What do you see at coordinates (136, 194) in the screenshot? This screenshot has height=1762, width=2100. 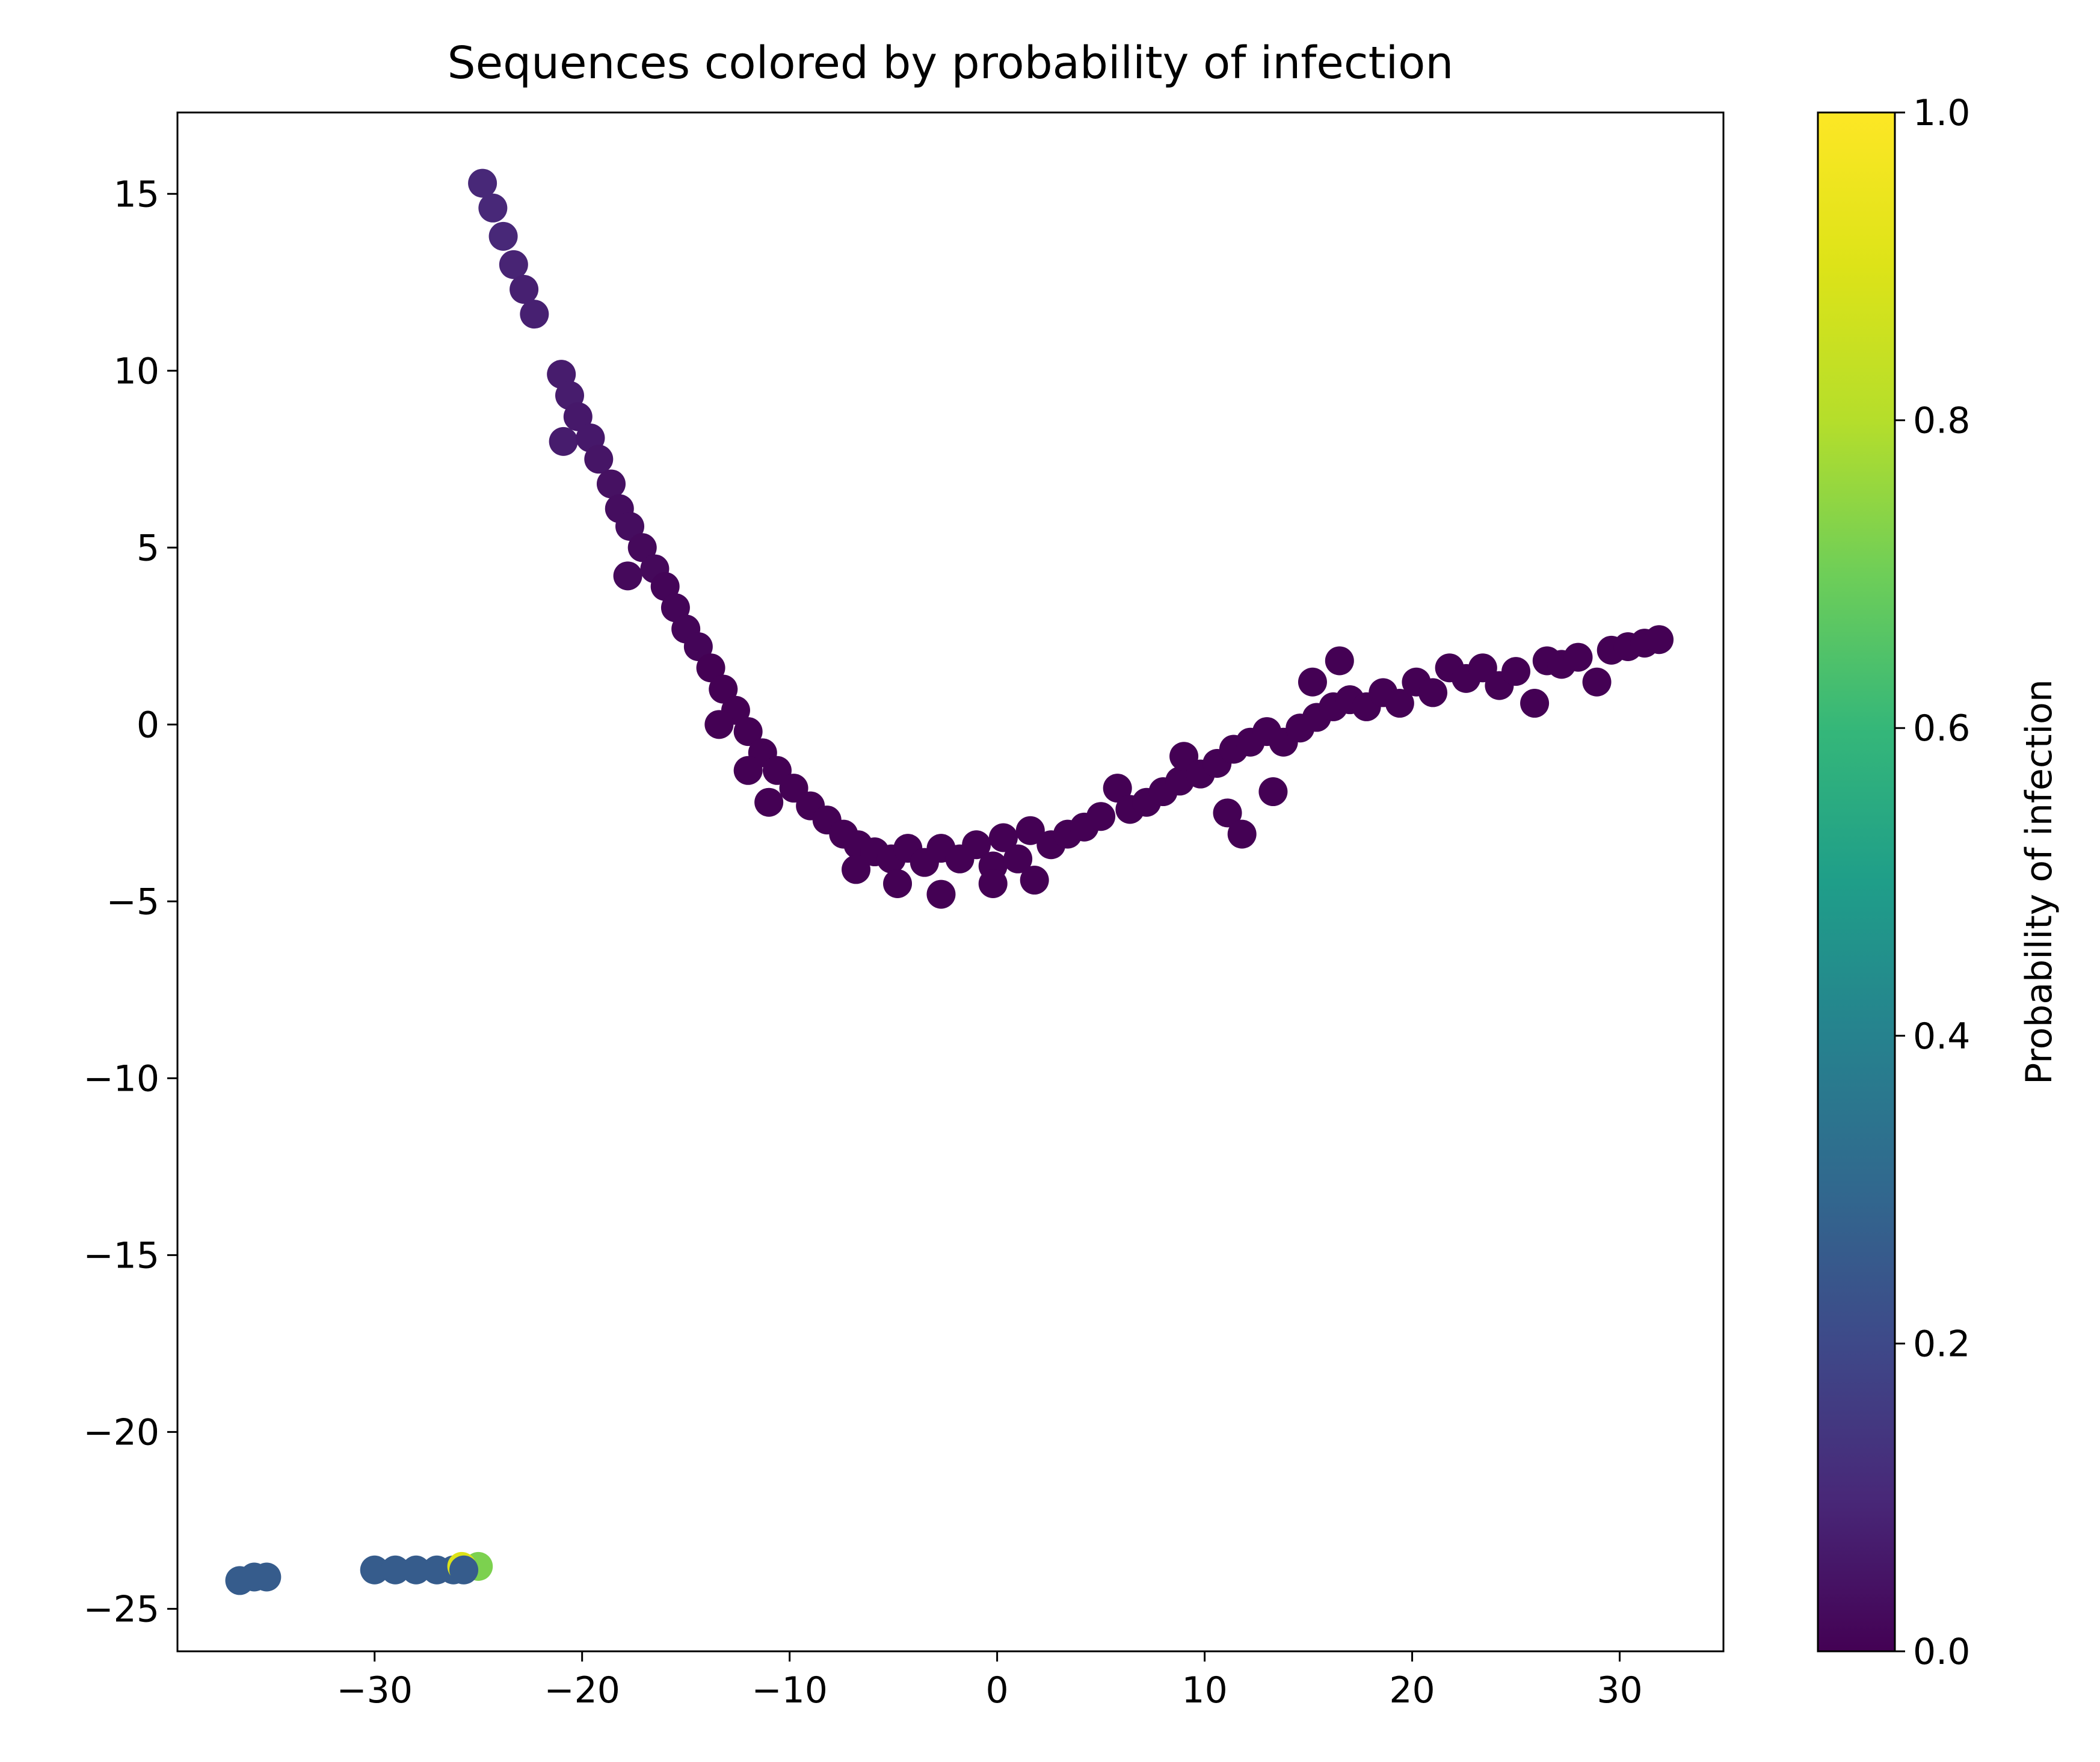 I see `y-tick-label: 15` at bounding box center [136, 194].